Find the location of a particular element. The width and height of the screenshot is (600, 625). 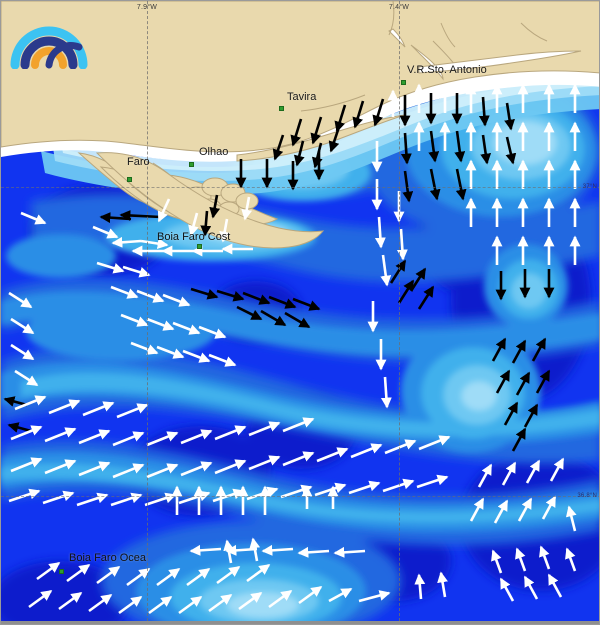

place-marker-vr-sto-antonio is located at coordinates (403, 82).